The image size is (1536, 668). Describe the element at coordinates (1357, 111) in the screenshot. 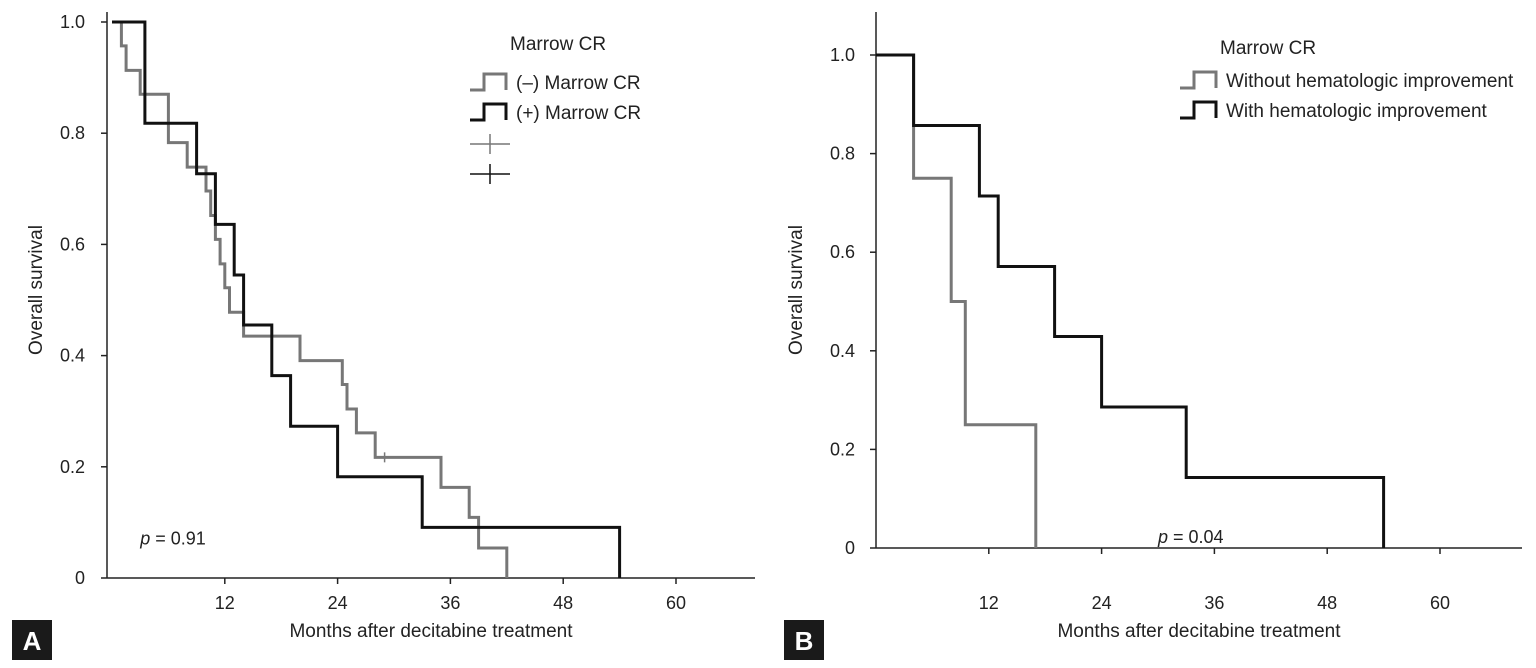

I see `legend-label: With hematologic improvement` at that location.